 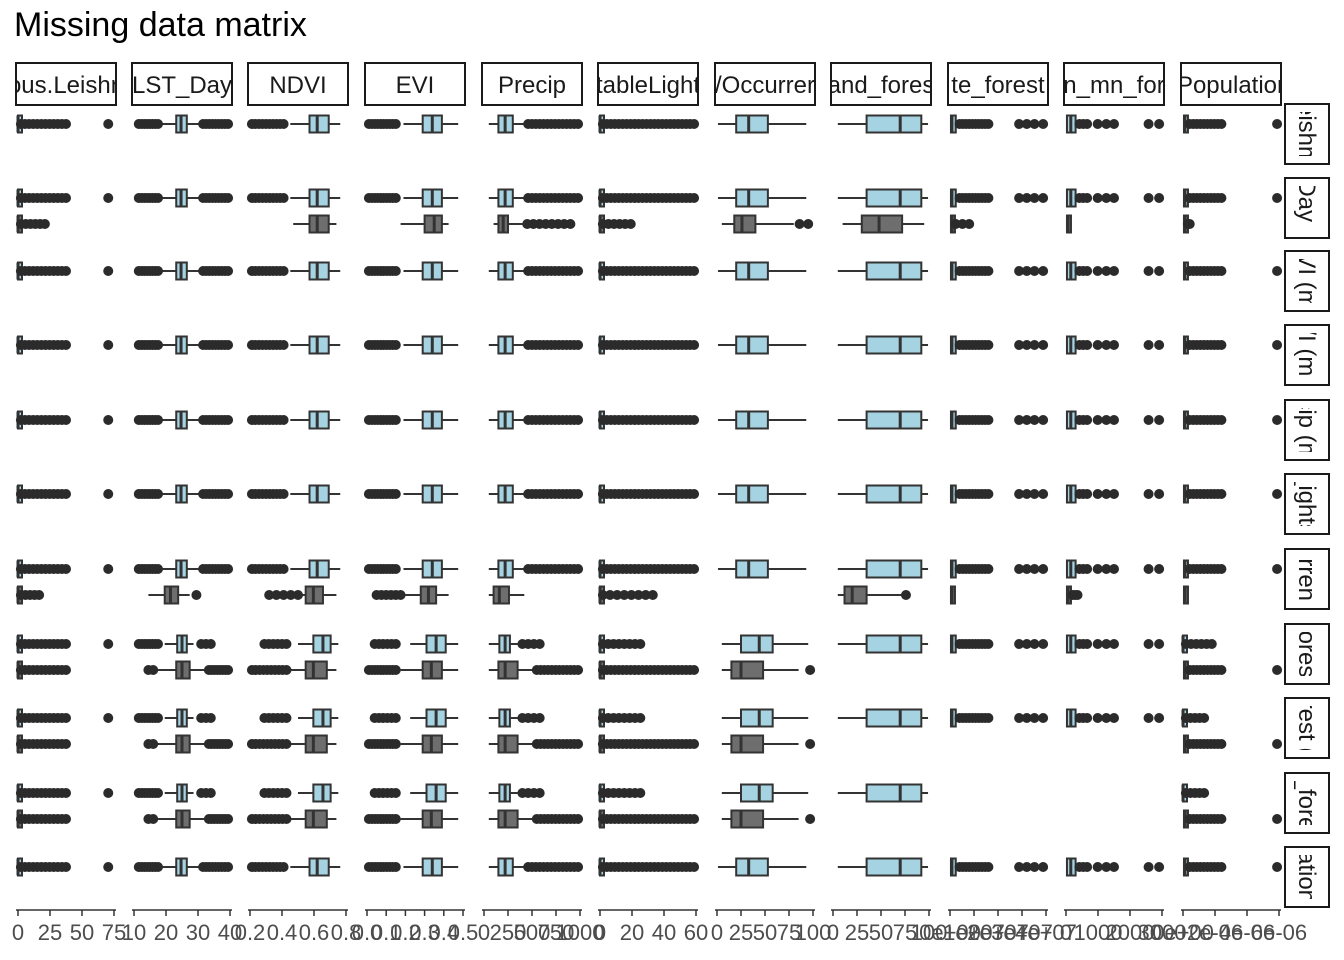 What do you see at coordinates (1231, 85) in the screenshot?
I see `column-strip-label: Populatior` at bounding box center [1231, 85].